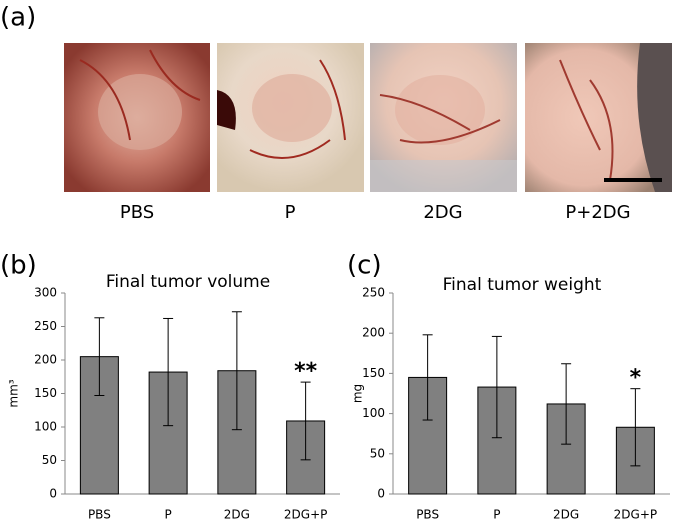 This screenshot has width=685, height=529. Describe the element at coordinates (188, 282) in the screenshot. I see `chart-title: Final tumor volume` at that location.